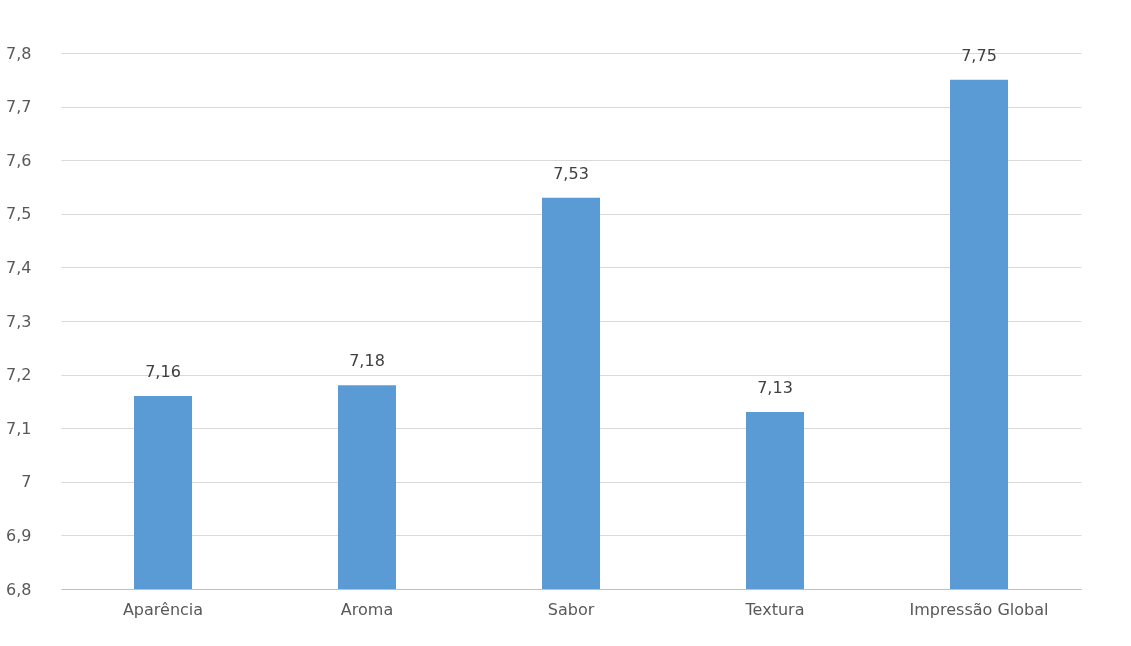  What do you see at coordinates (19, 375) in the screenshot?
I see `y-tick-label: 7,2` at bounding box center [19, 375].